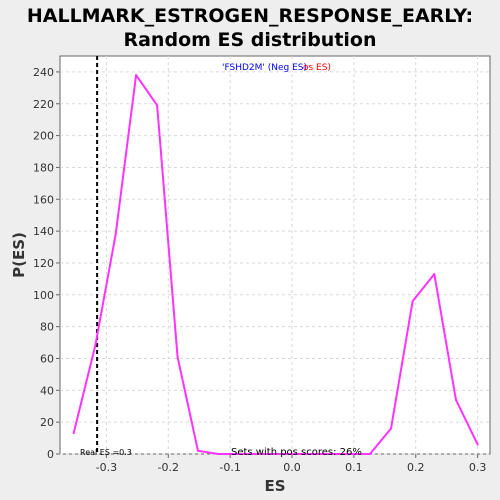  Describe the element at coordinates (274, 486) in the screenshot. I see `x-axis-label: ES` at that location.